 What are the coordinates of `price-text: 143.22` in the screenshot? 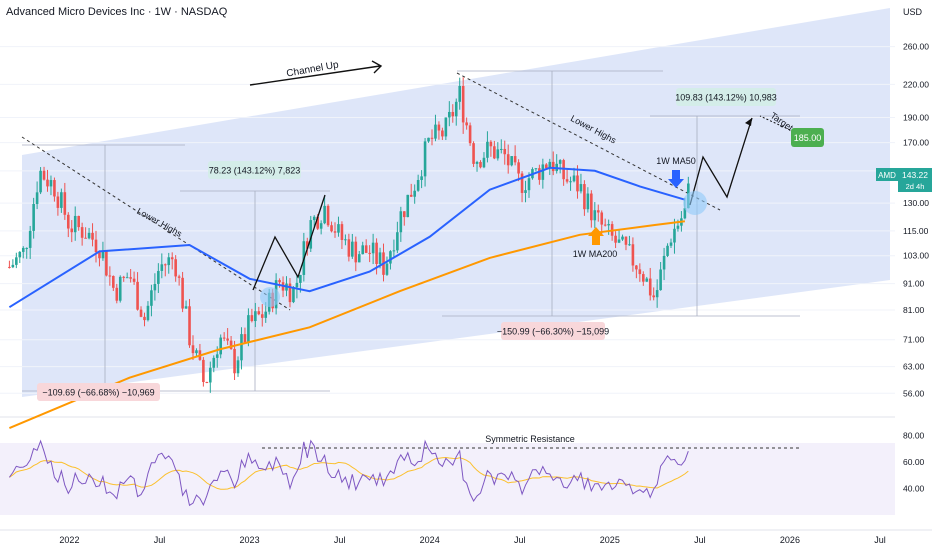 It's located at (915, 175).